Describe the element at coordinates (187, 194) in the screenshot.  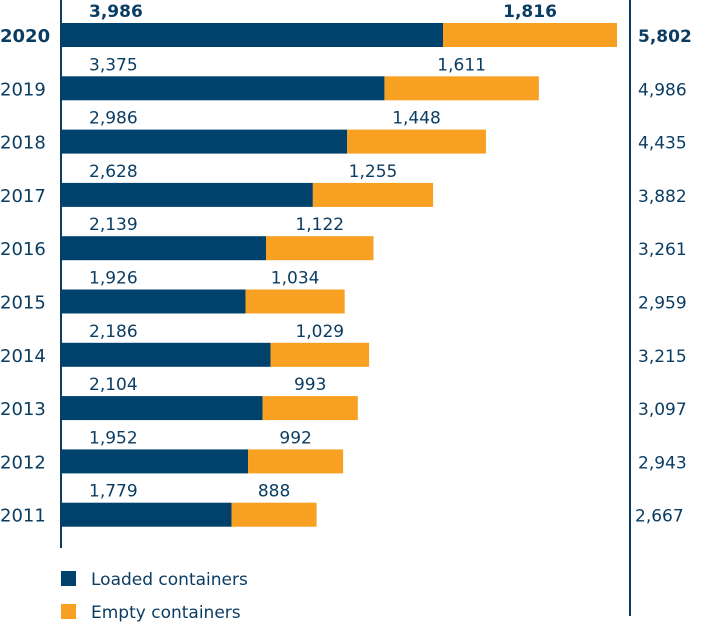
I see `bar-loaded-2017` at that location.